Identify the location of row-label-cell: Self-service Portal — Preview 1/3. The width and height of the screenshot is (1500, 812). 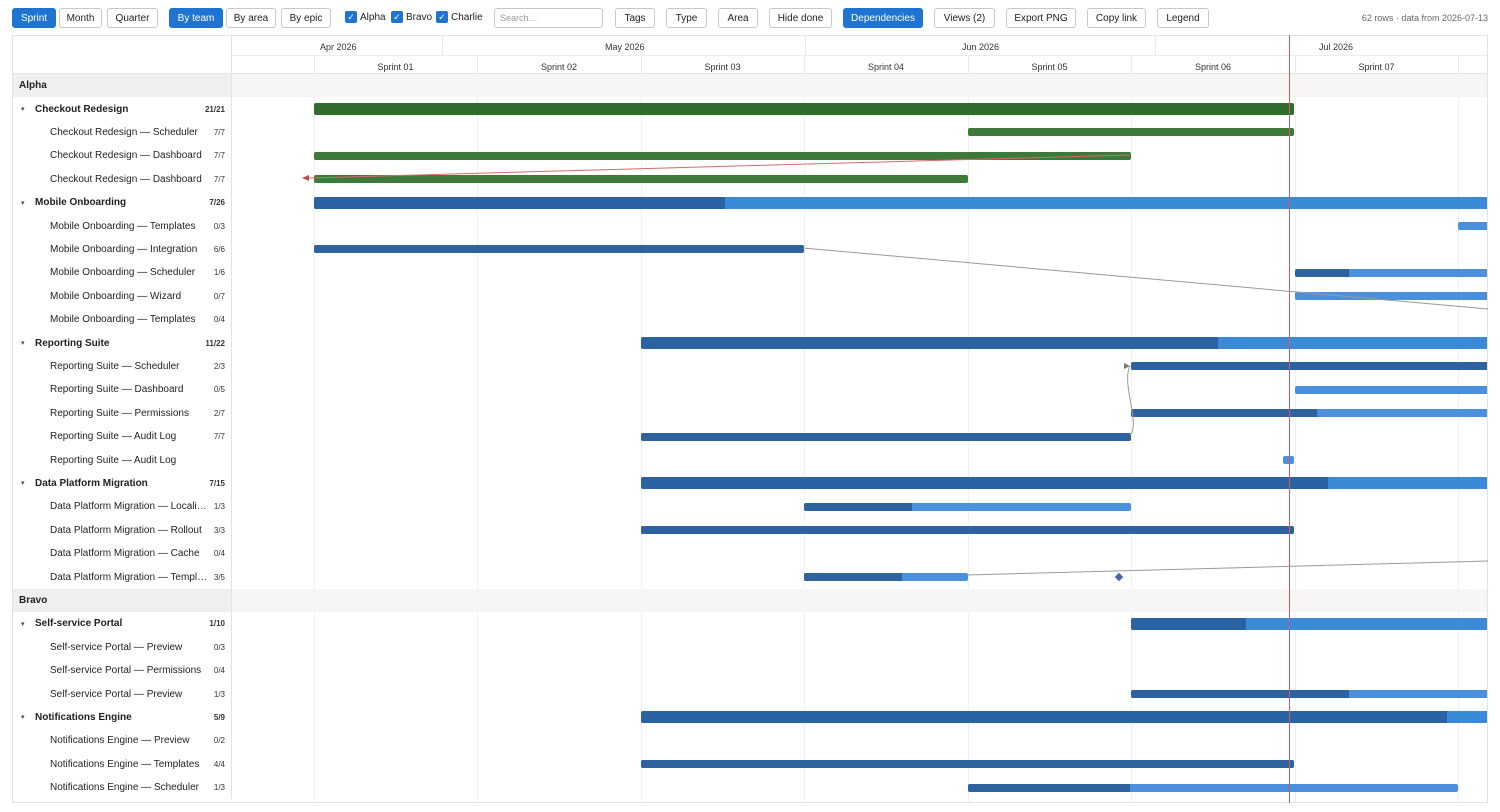
(122, 694).